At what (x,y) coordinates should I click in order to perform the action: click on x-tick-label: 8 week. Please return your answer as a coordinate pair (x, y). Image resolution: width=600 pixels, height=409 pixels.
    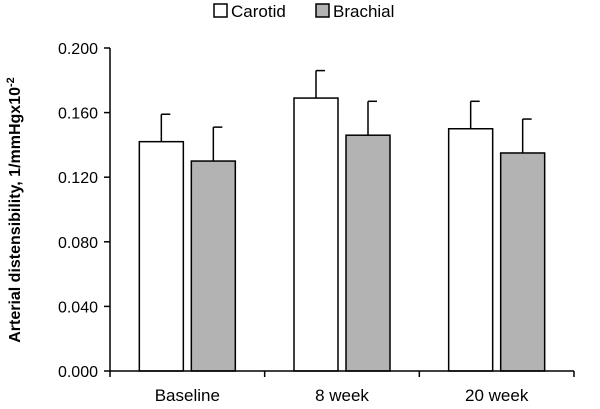
    Looking at the image, I should click on (342, 395).